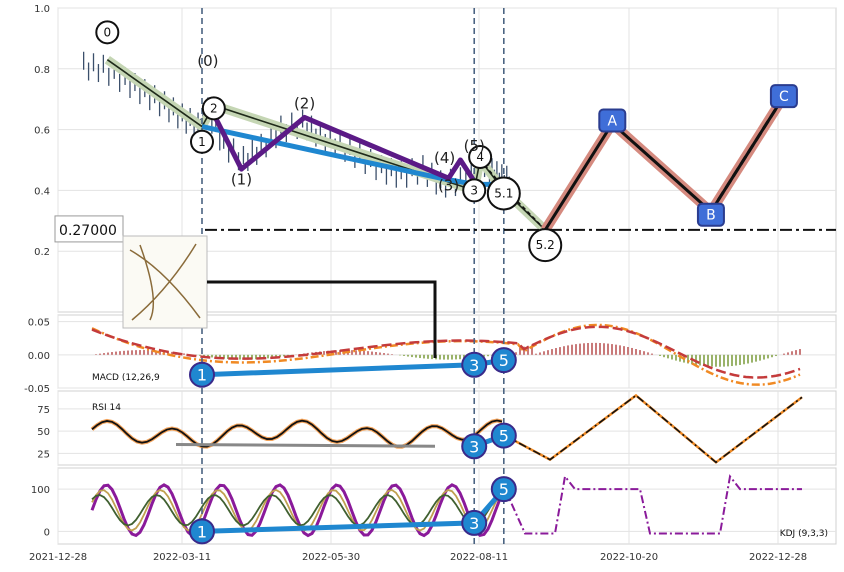  I want to click on level-label-text: 0.27000, so click(88, 231).